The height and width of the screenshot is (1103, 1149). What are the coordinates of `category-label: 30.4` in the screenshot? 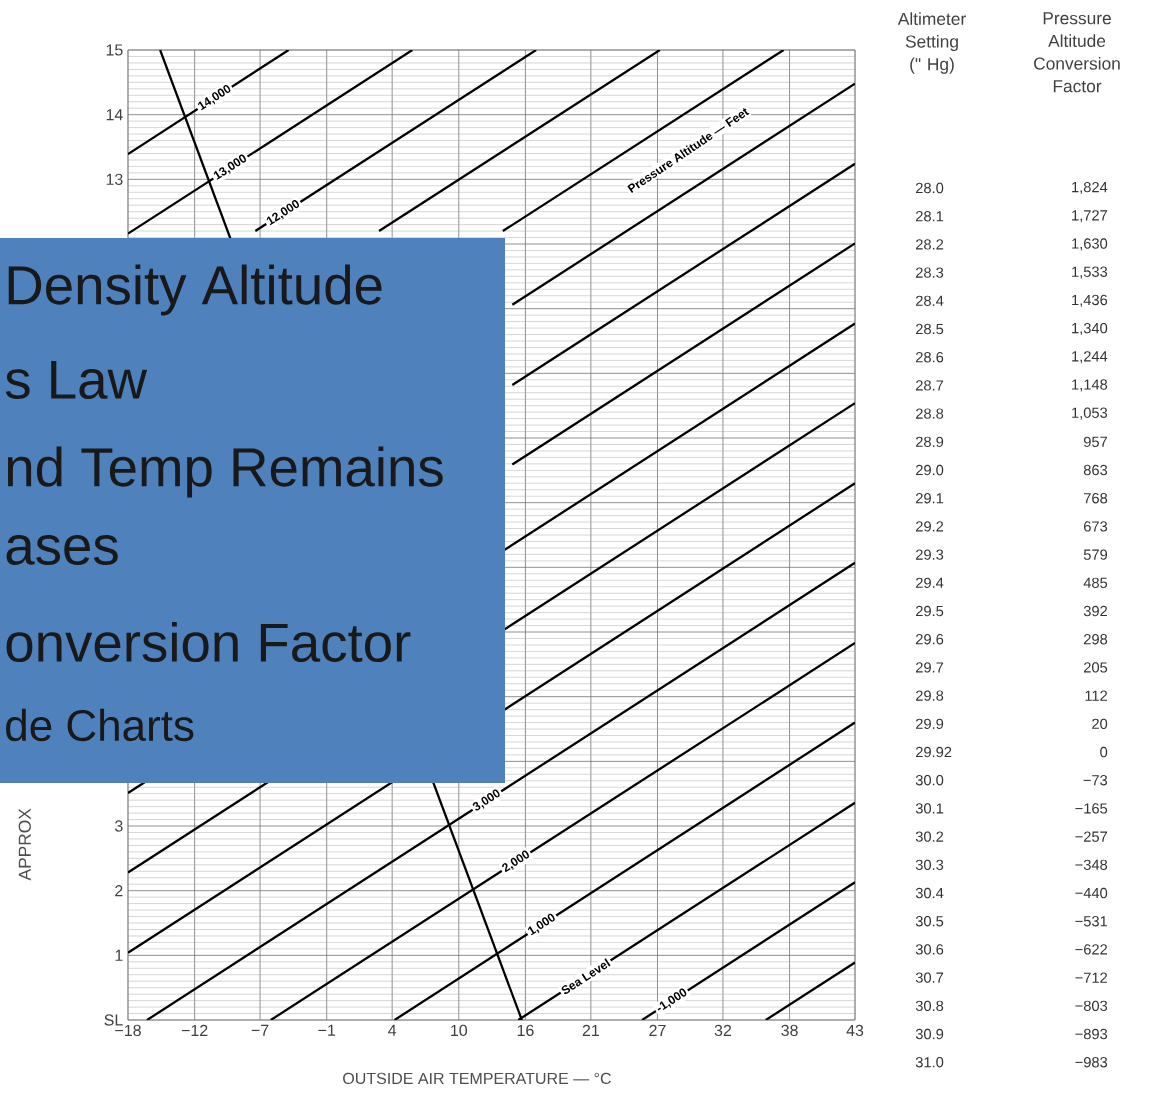 It's located at (929, 893).